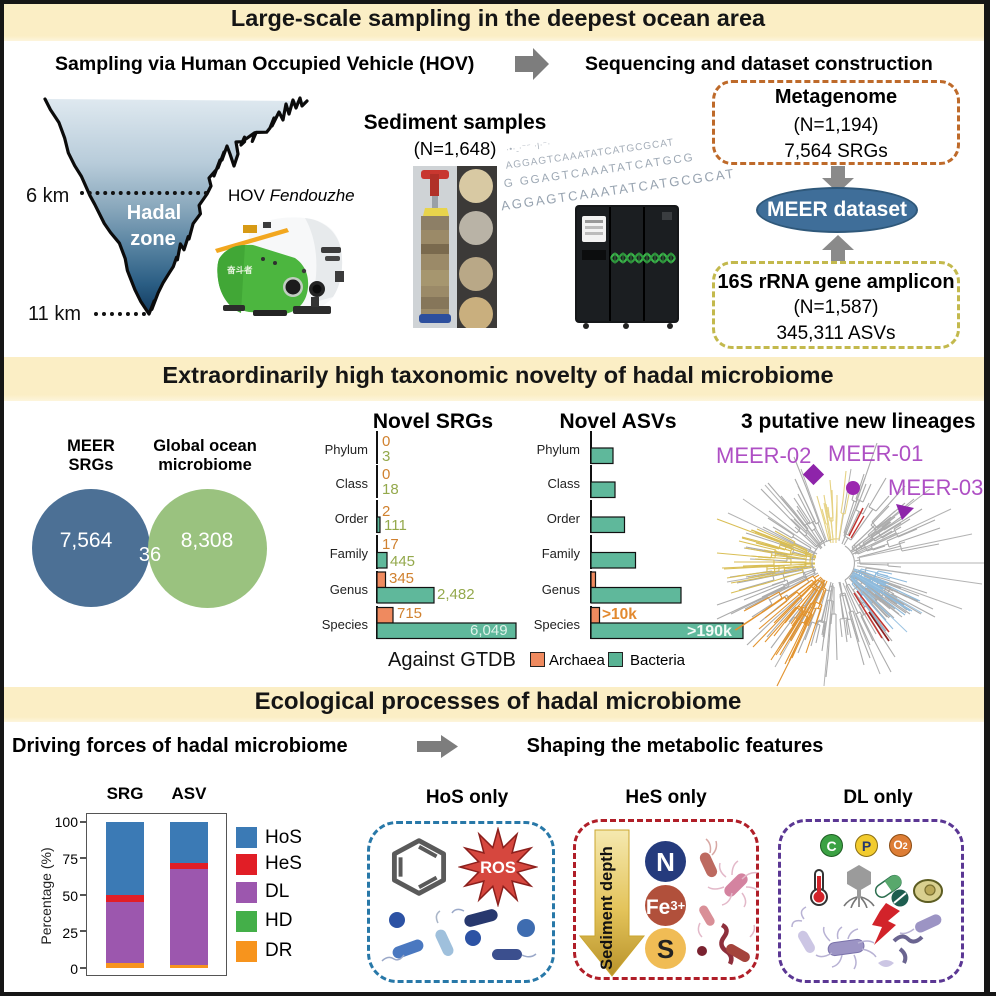 The height and width of the screenshot is (996, 996). What do you see at coordinates (239, 270) in the screenshot?
I see `svg-text: 奋斗者` at bounding box center [239, 270].